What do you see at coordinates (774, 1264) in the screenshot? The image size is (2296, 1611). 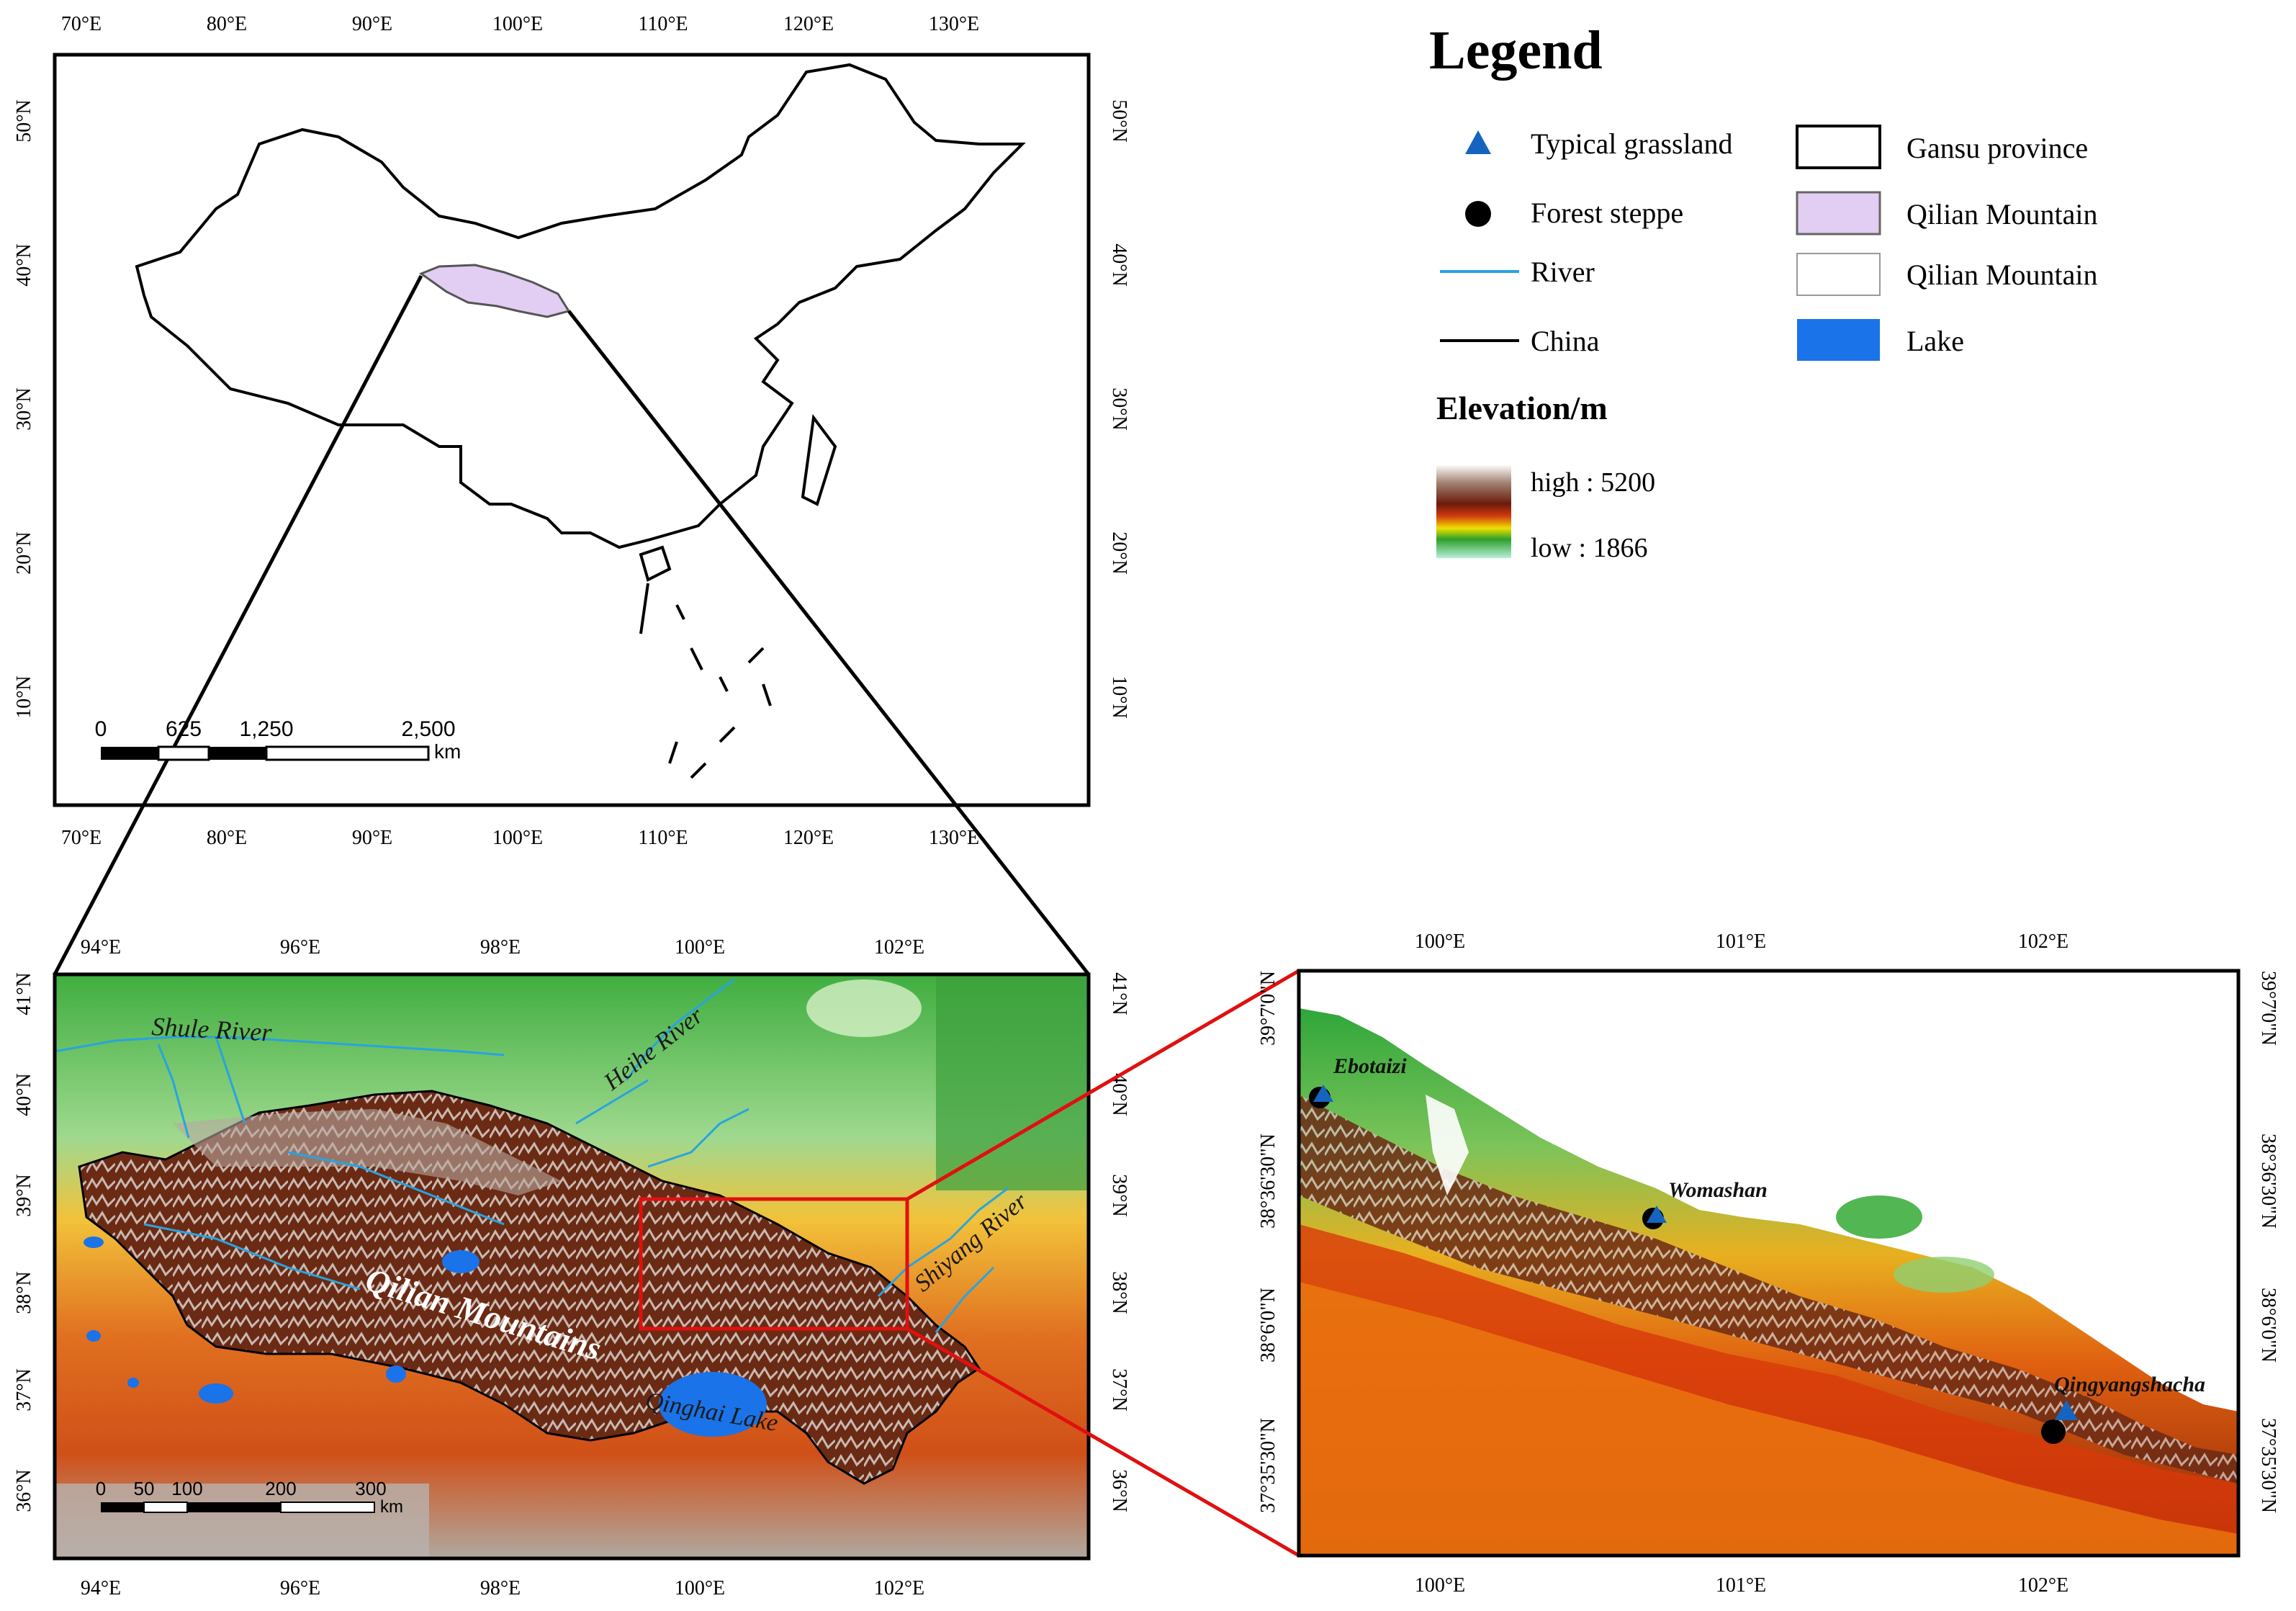 I see `study-area-box` at bounding box center [774, 1264].